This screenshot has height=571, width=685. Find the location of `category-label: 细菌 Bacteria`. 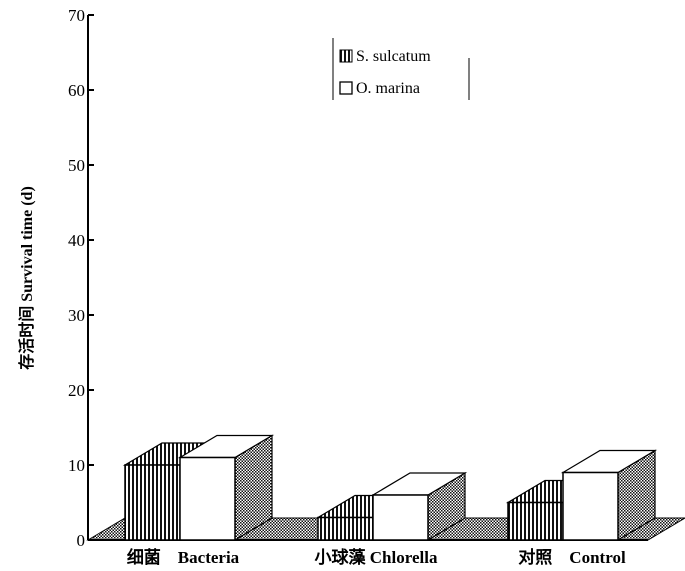

category-label: 细菌 Bacteria is located at coordinates (183, 557).